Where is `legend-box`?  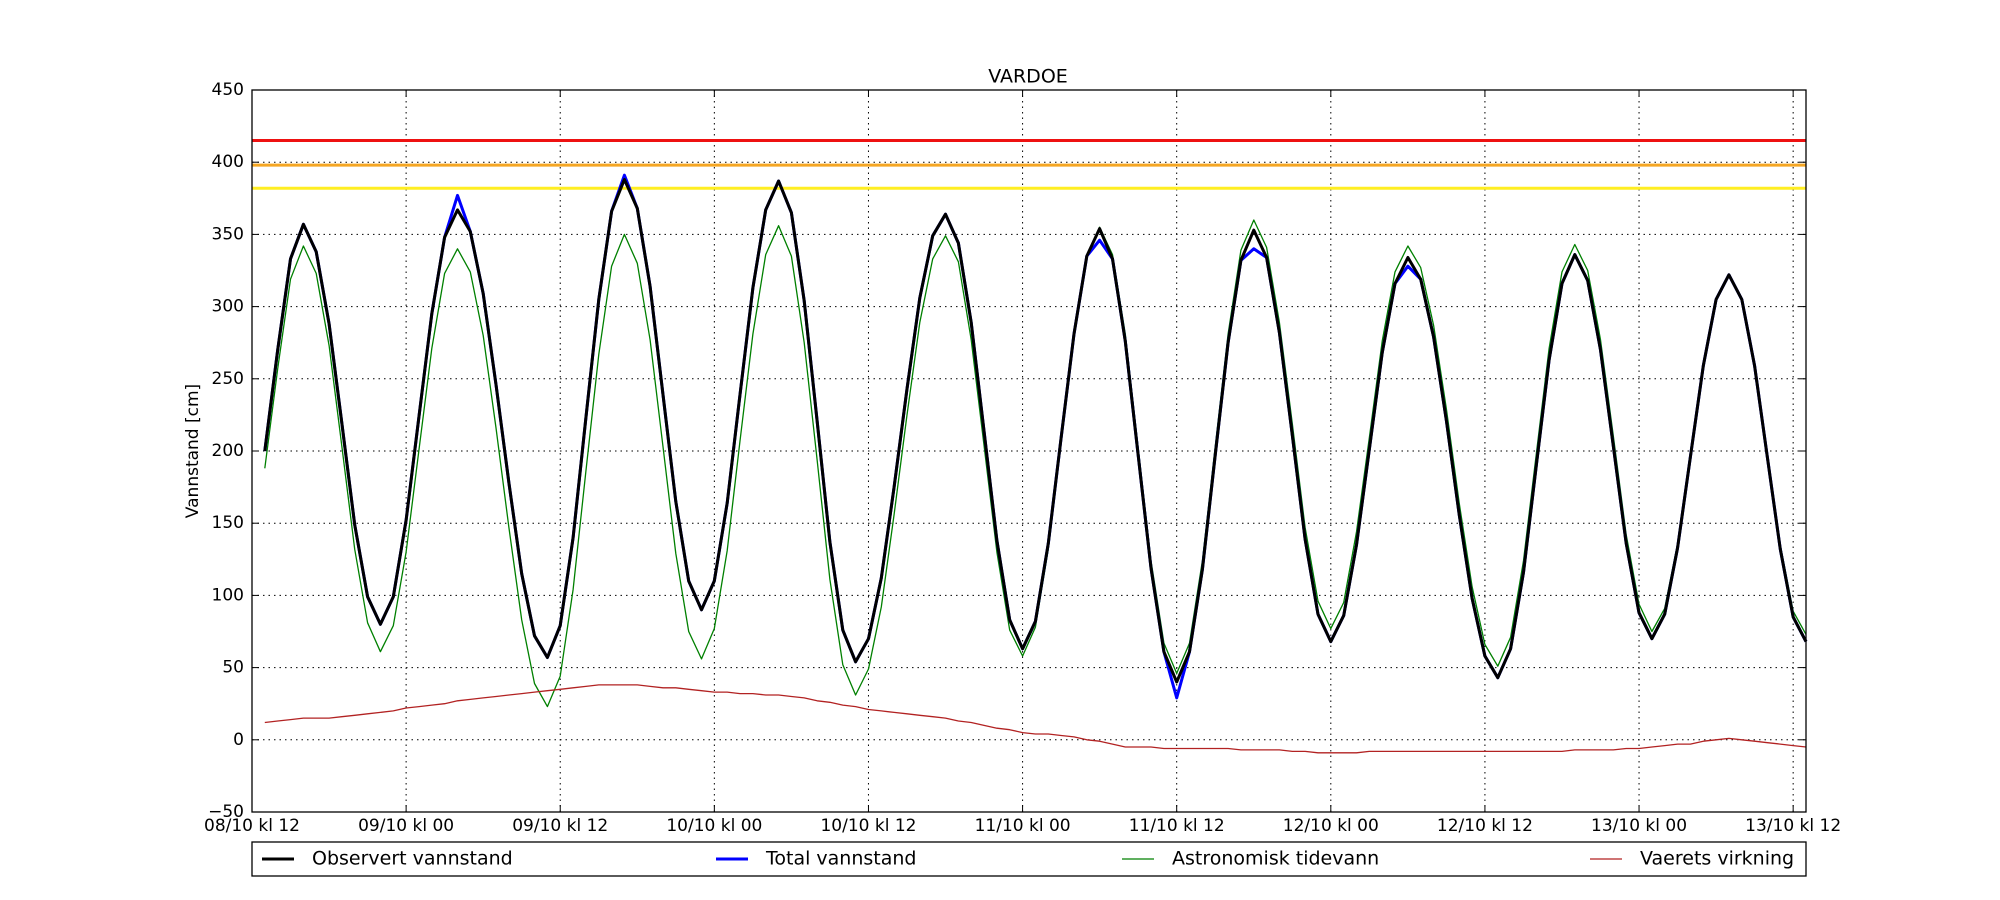
legend-box is located at coordinates (1029, 859).